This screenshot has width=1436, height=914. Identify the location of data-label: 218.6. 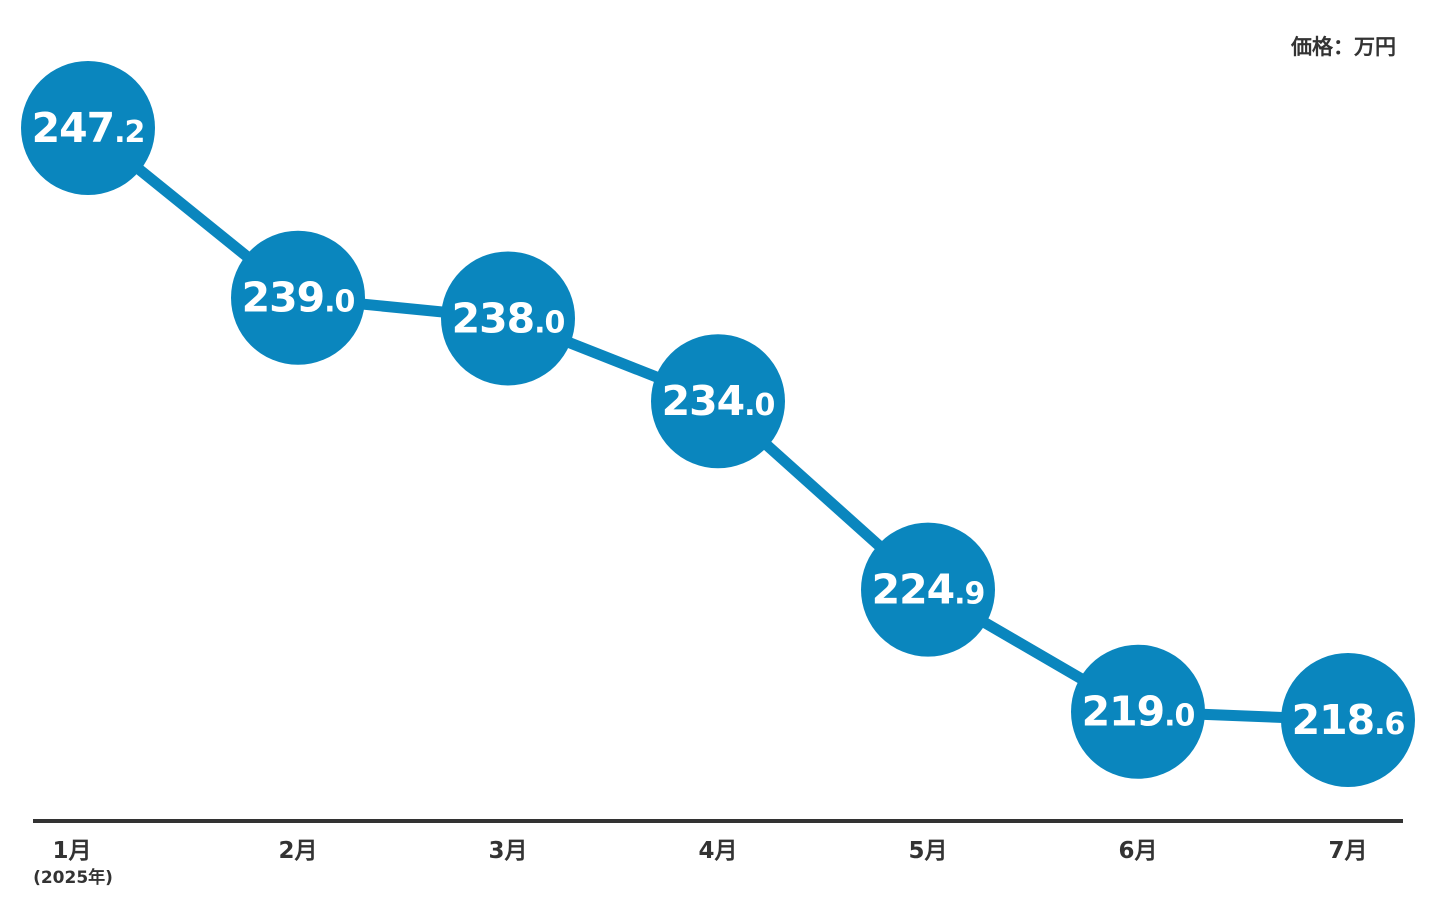
(1348, 720).